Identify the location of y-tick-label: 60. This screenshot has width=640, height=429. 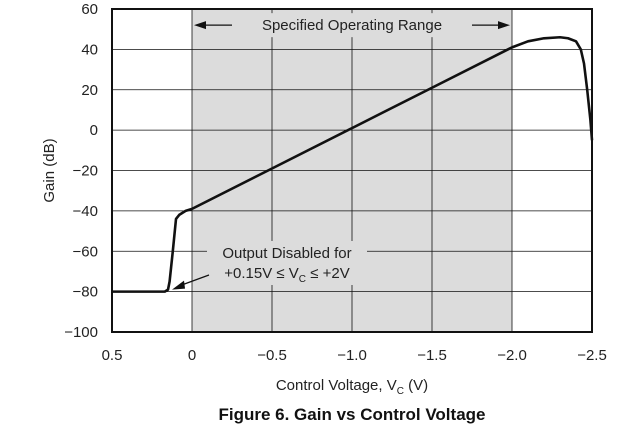
(89, 9).